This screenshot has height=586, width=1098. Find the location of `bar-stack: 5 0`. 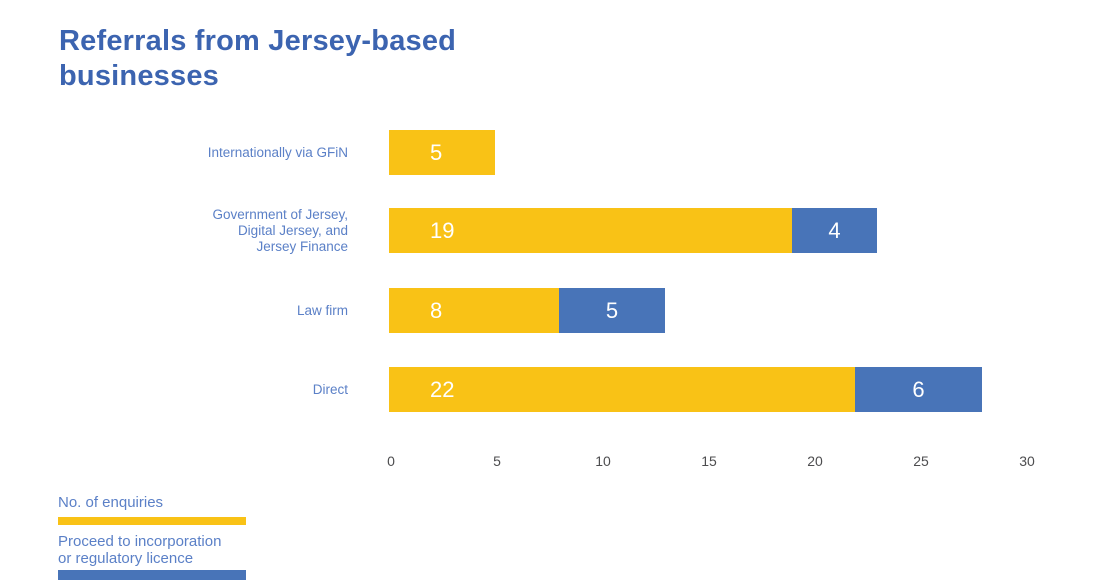

bar-stack: 5 0 is located at coordinates (442, 152).